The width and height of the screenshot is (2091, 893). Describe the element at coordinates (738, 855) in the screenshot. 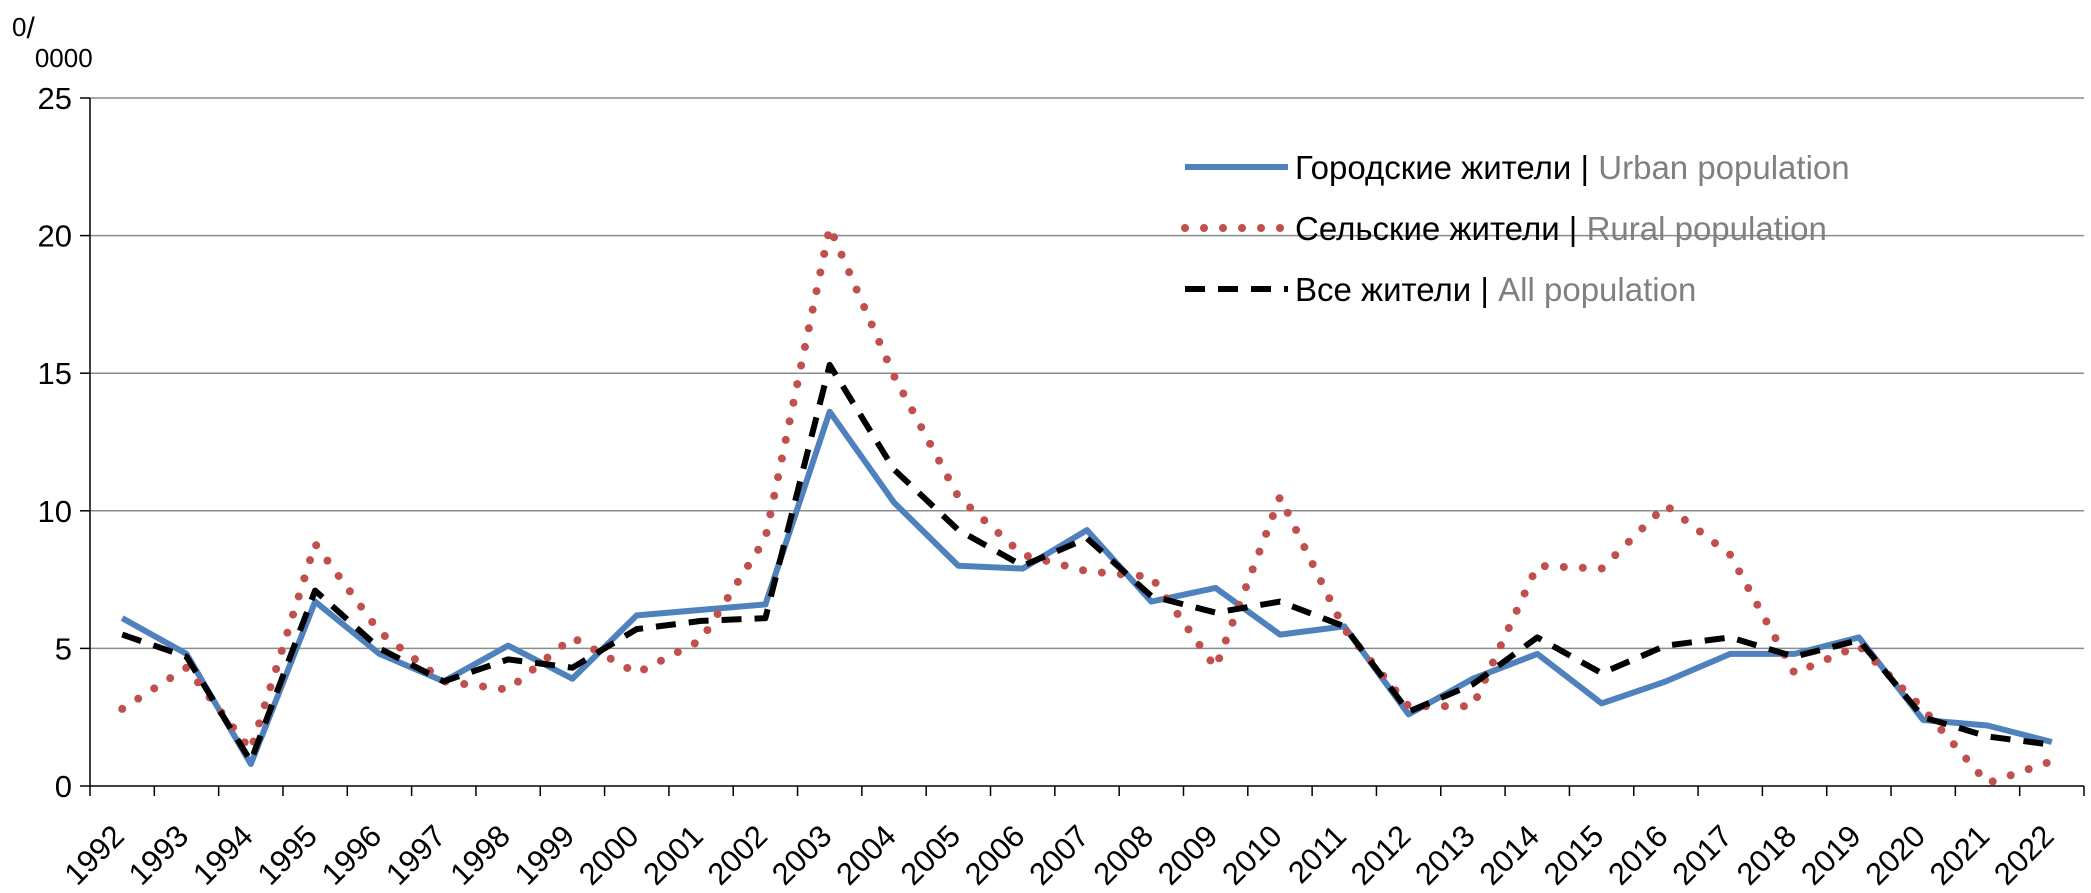

I see `x-tick-label: 2002` at that location.